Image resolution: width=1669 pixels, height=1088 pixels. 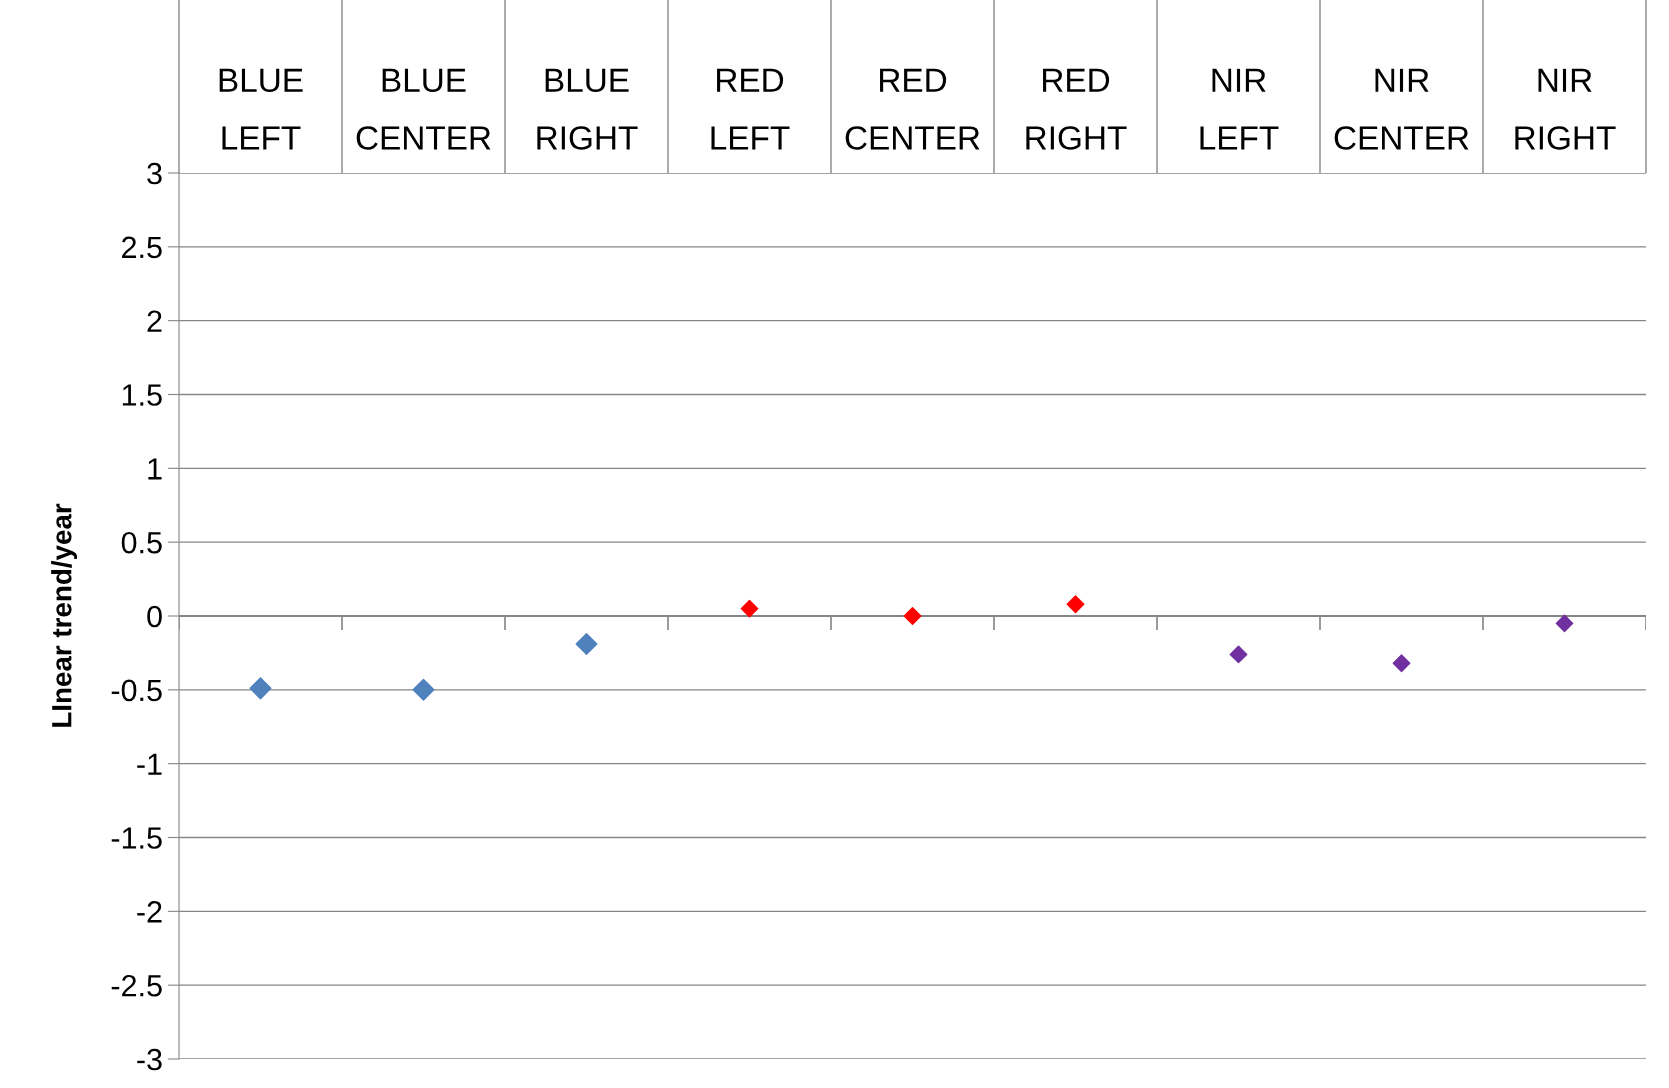 What do you see at coordinates (136, 985) in the screenshot?
I see `y-tick-label: -2.5` at bounding box center [136, 985].